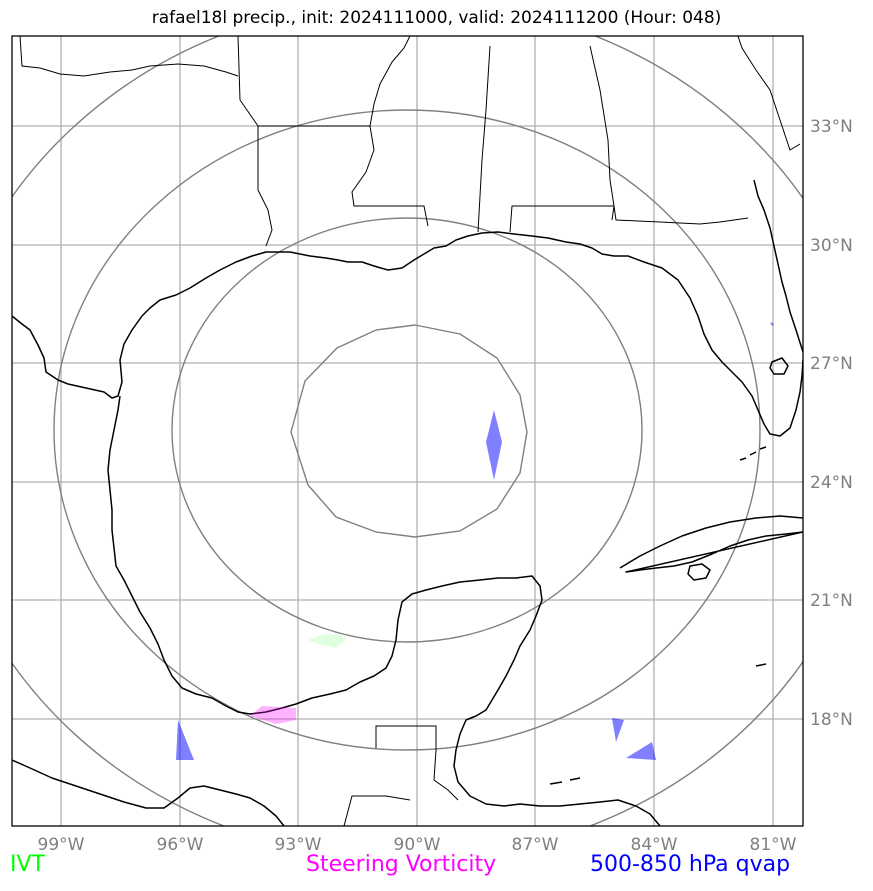  Describe the element at coordinates (831, 483) in the screenshot. I see `lat-label-24n: 24°N` at that location.